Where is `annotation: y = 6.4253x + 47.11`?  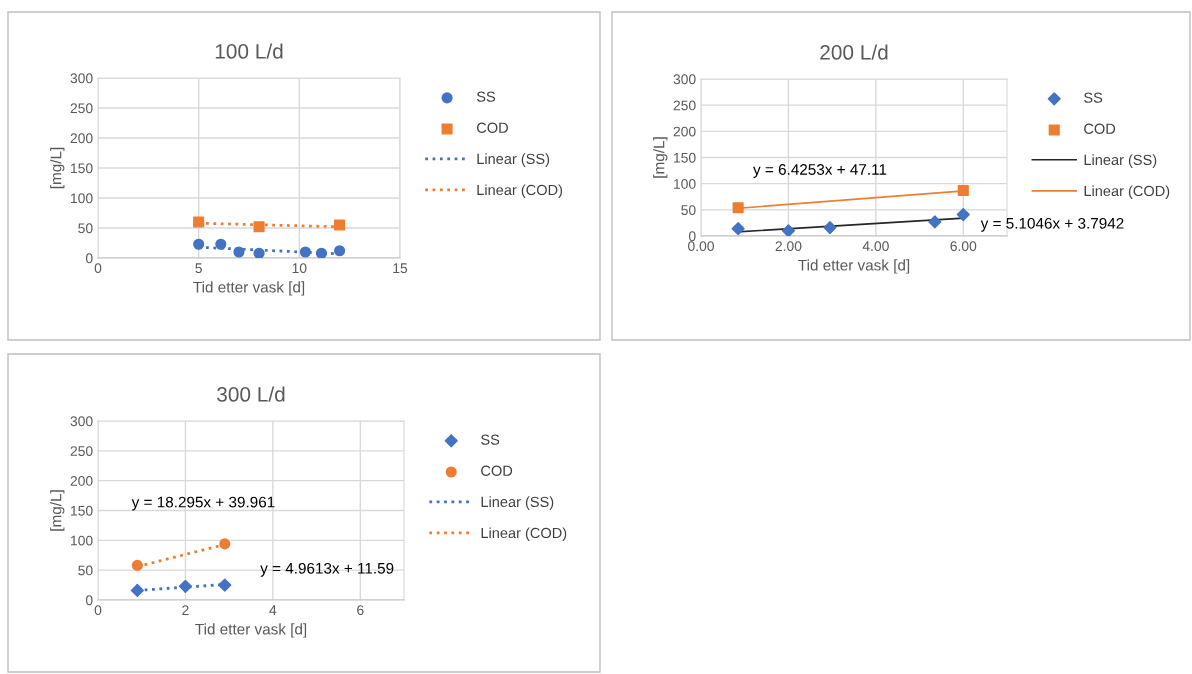 annotation: y = 6.4253x + 47.11 is located at coordinates (820, 171).